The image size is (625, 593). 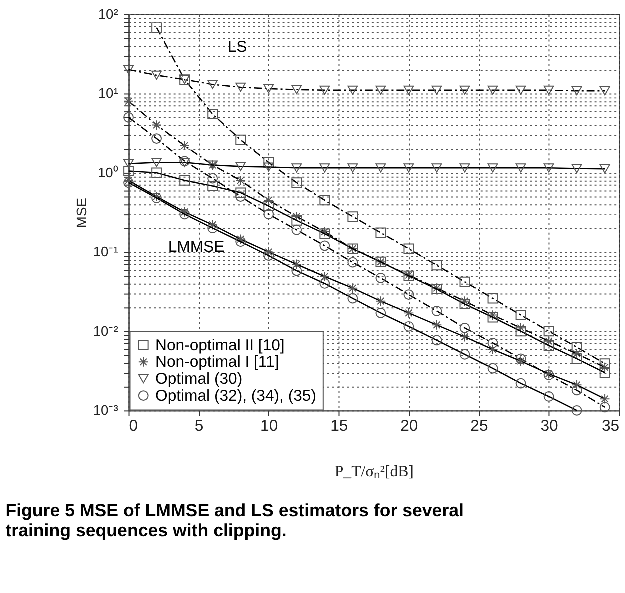 What do you see at coordinates (339, 426) in the screenshot?
I see `x-tick-label: 15` at bounding box center [339, 426].